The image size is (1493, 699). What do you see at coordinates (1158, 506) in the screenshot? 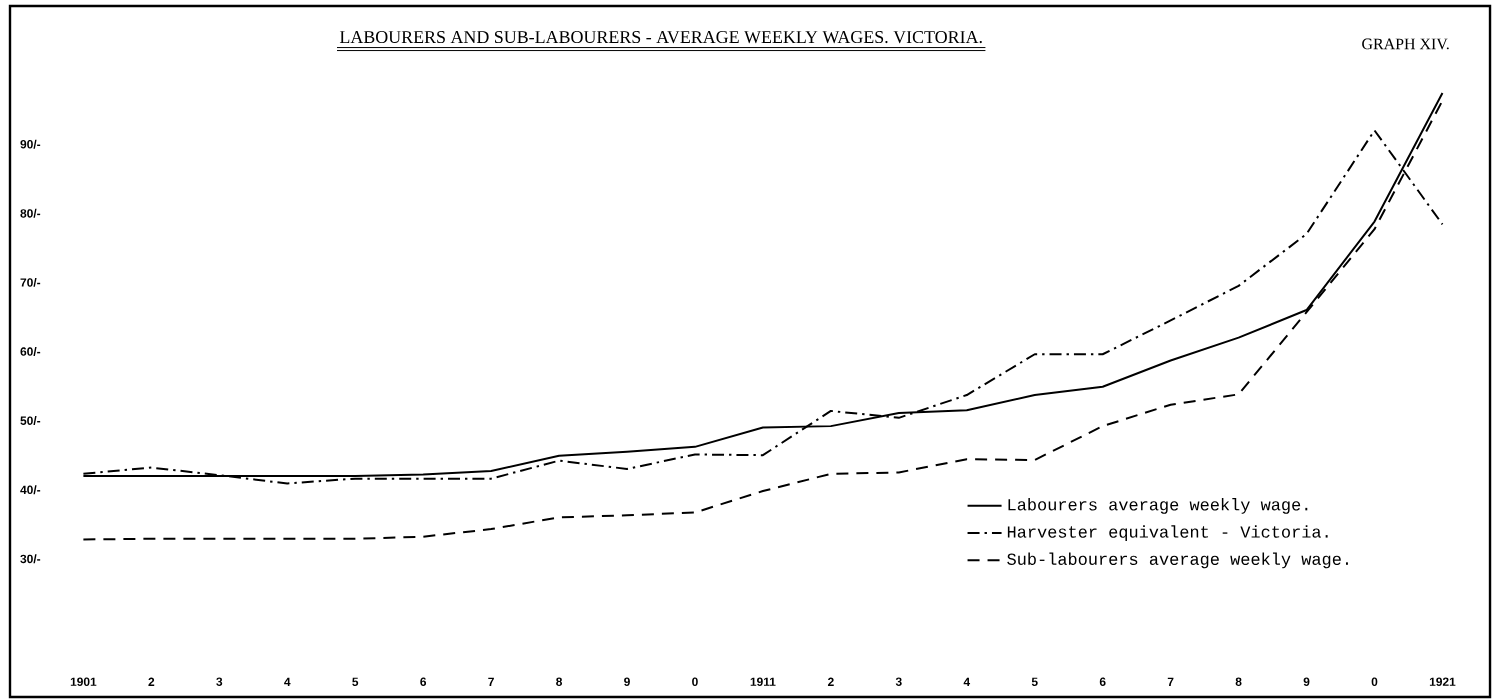
I see `legend-label: Labourers average weekly wage.` at bounding box center [1158, 506].